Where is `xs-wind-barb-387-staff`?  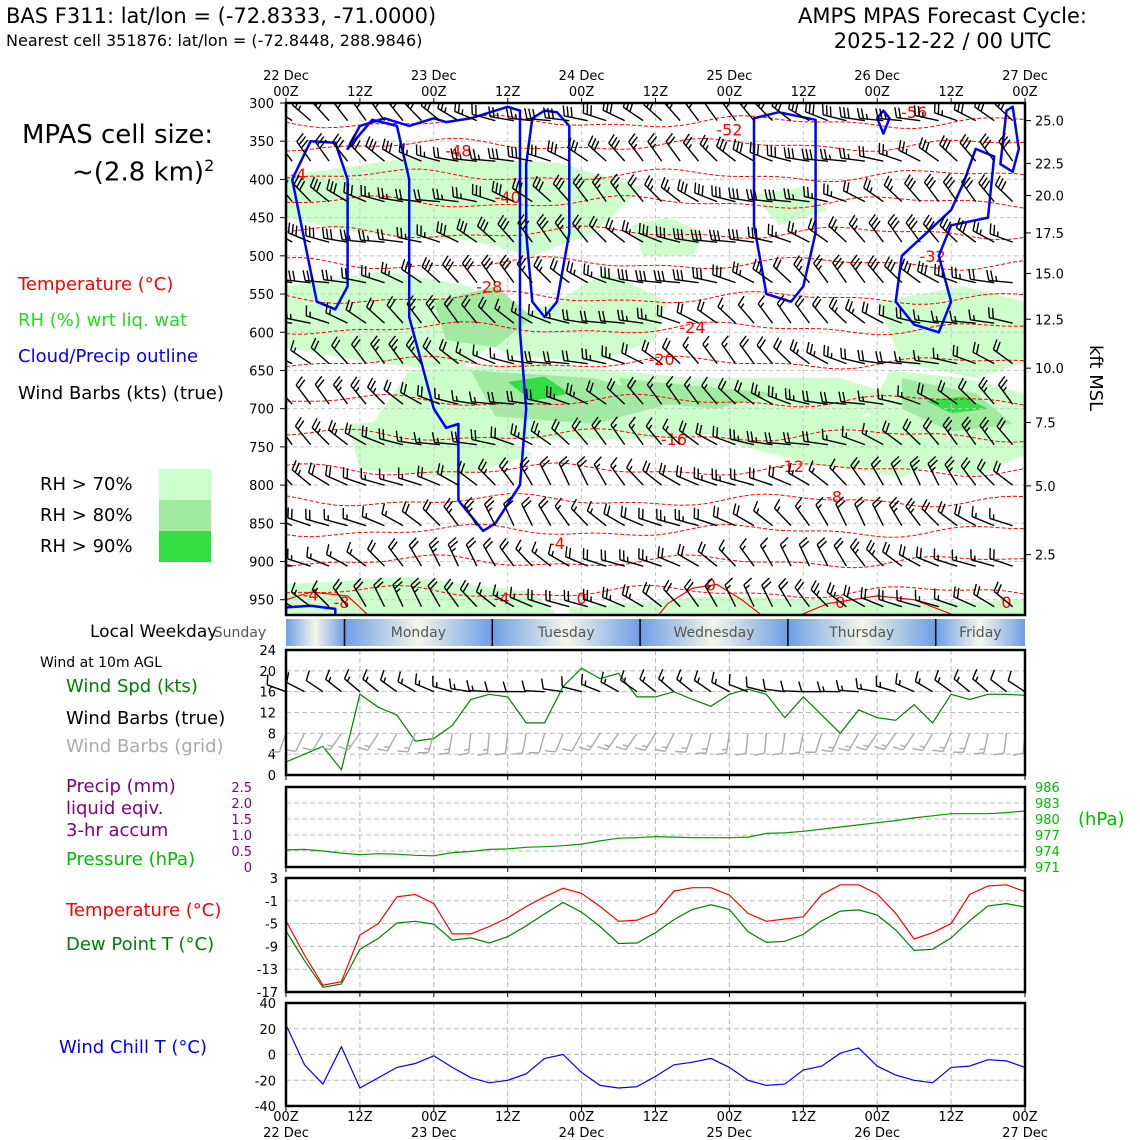
xs-wind-barb-387-staff is located at coordinates (780, 480).